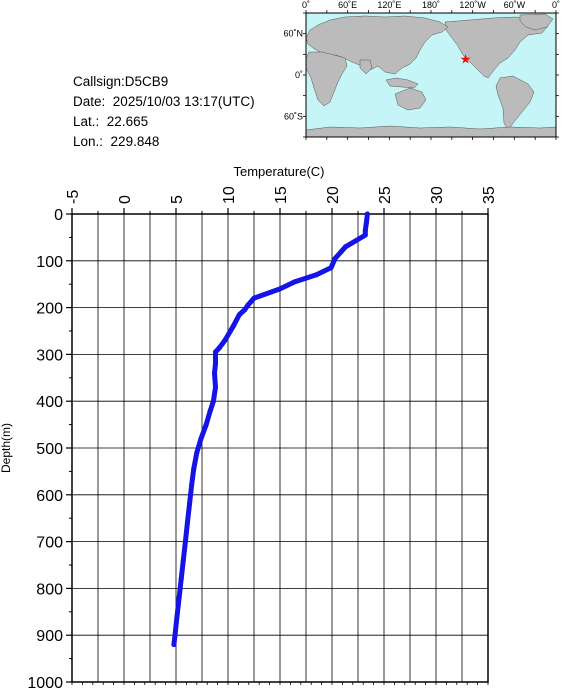  What do you see at coordinates (183, 101) in the screenshot?
I see `date-value: 2025/10/03 13:17(UTC)` at bounding box center [183, 101].